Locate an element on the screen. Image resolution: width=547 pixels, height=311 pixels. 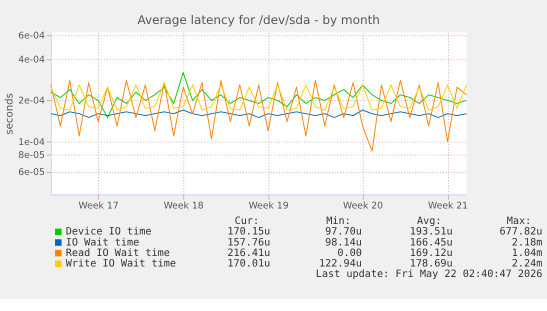
text: Min: is located at coordinates (338, 222).